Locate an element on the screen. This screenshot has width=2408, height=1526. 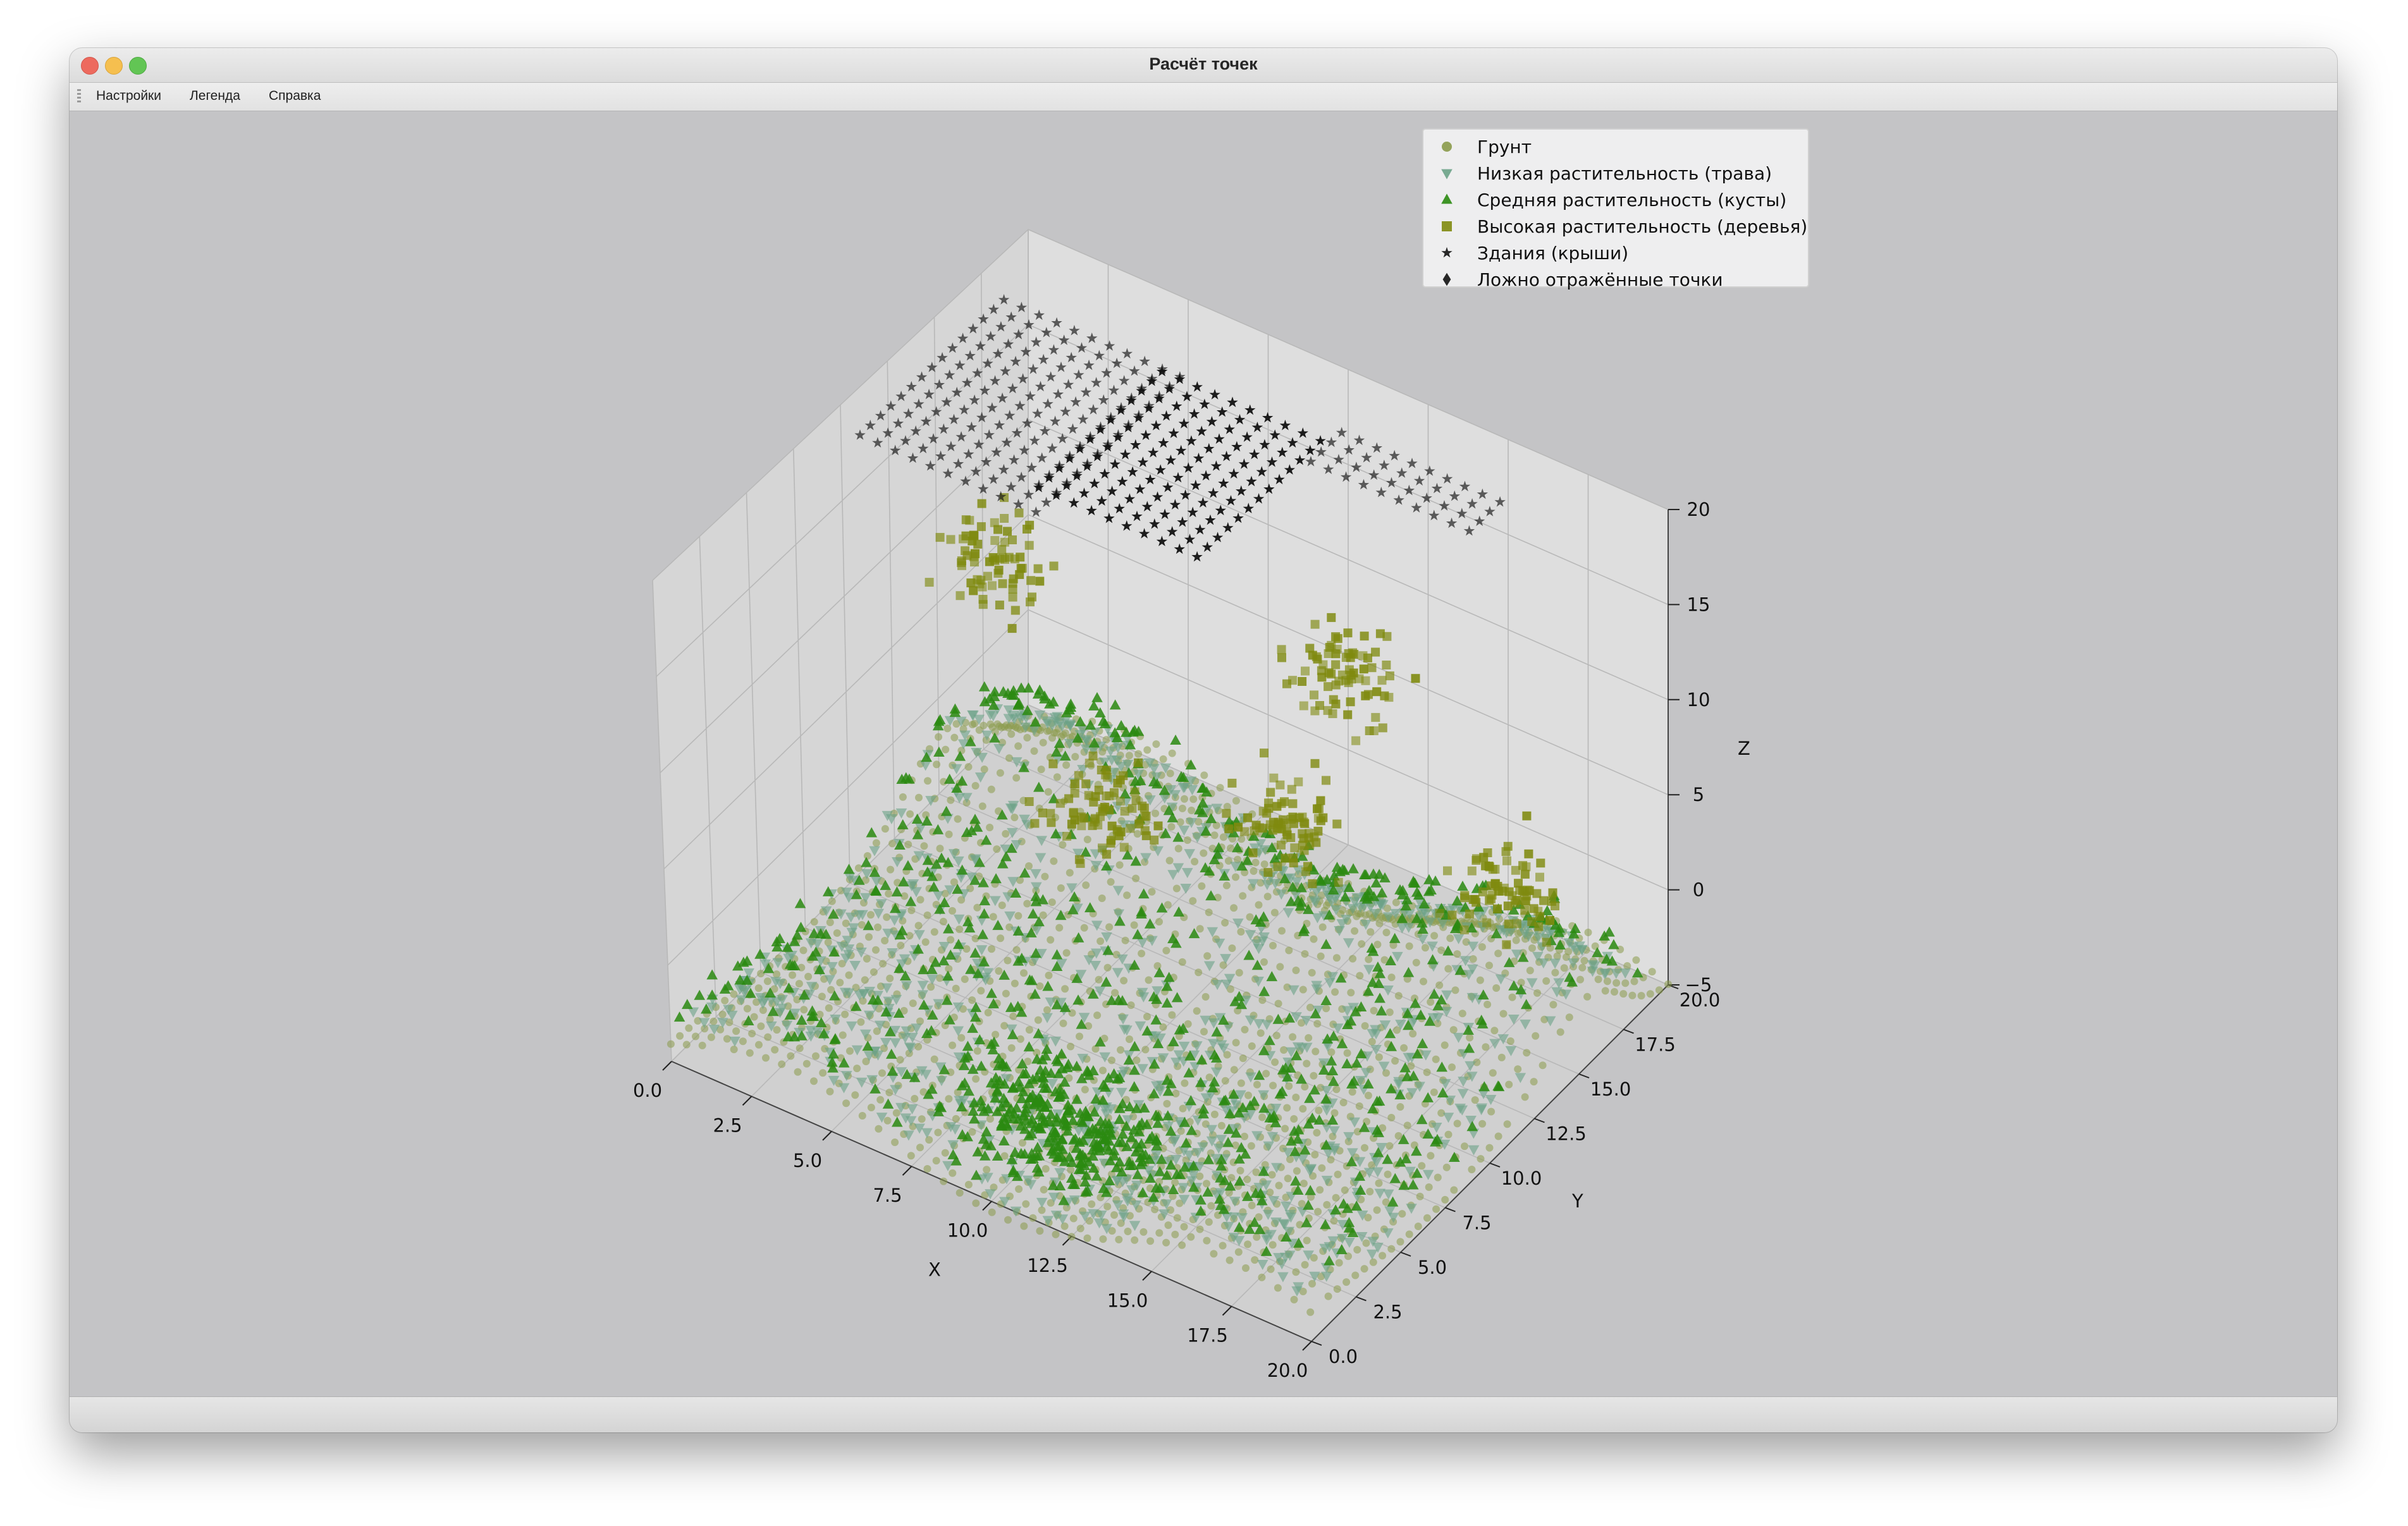
menu-legend: Легенда is located at coordinates (215, 96).